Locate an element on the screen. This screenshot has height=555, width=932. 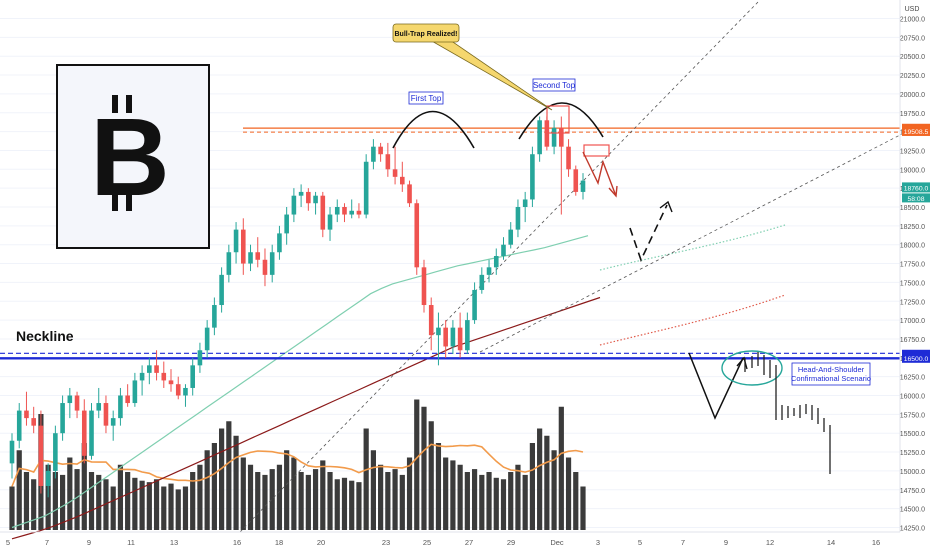
y-tick-label: 17750.0 is located at coordinates (912, 265).